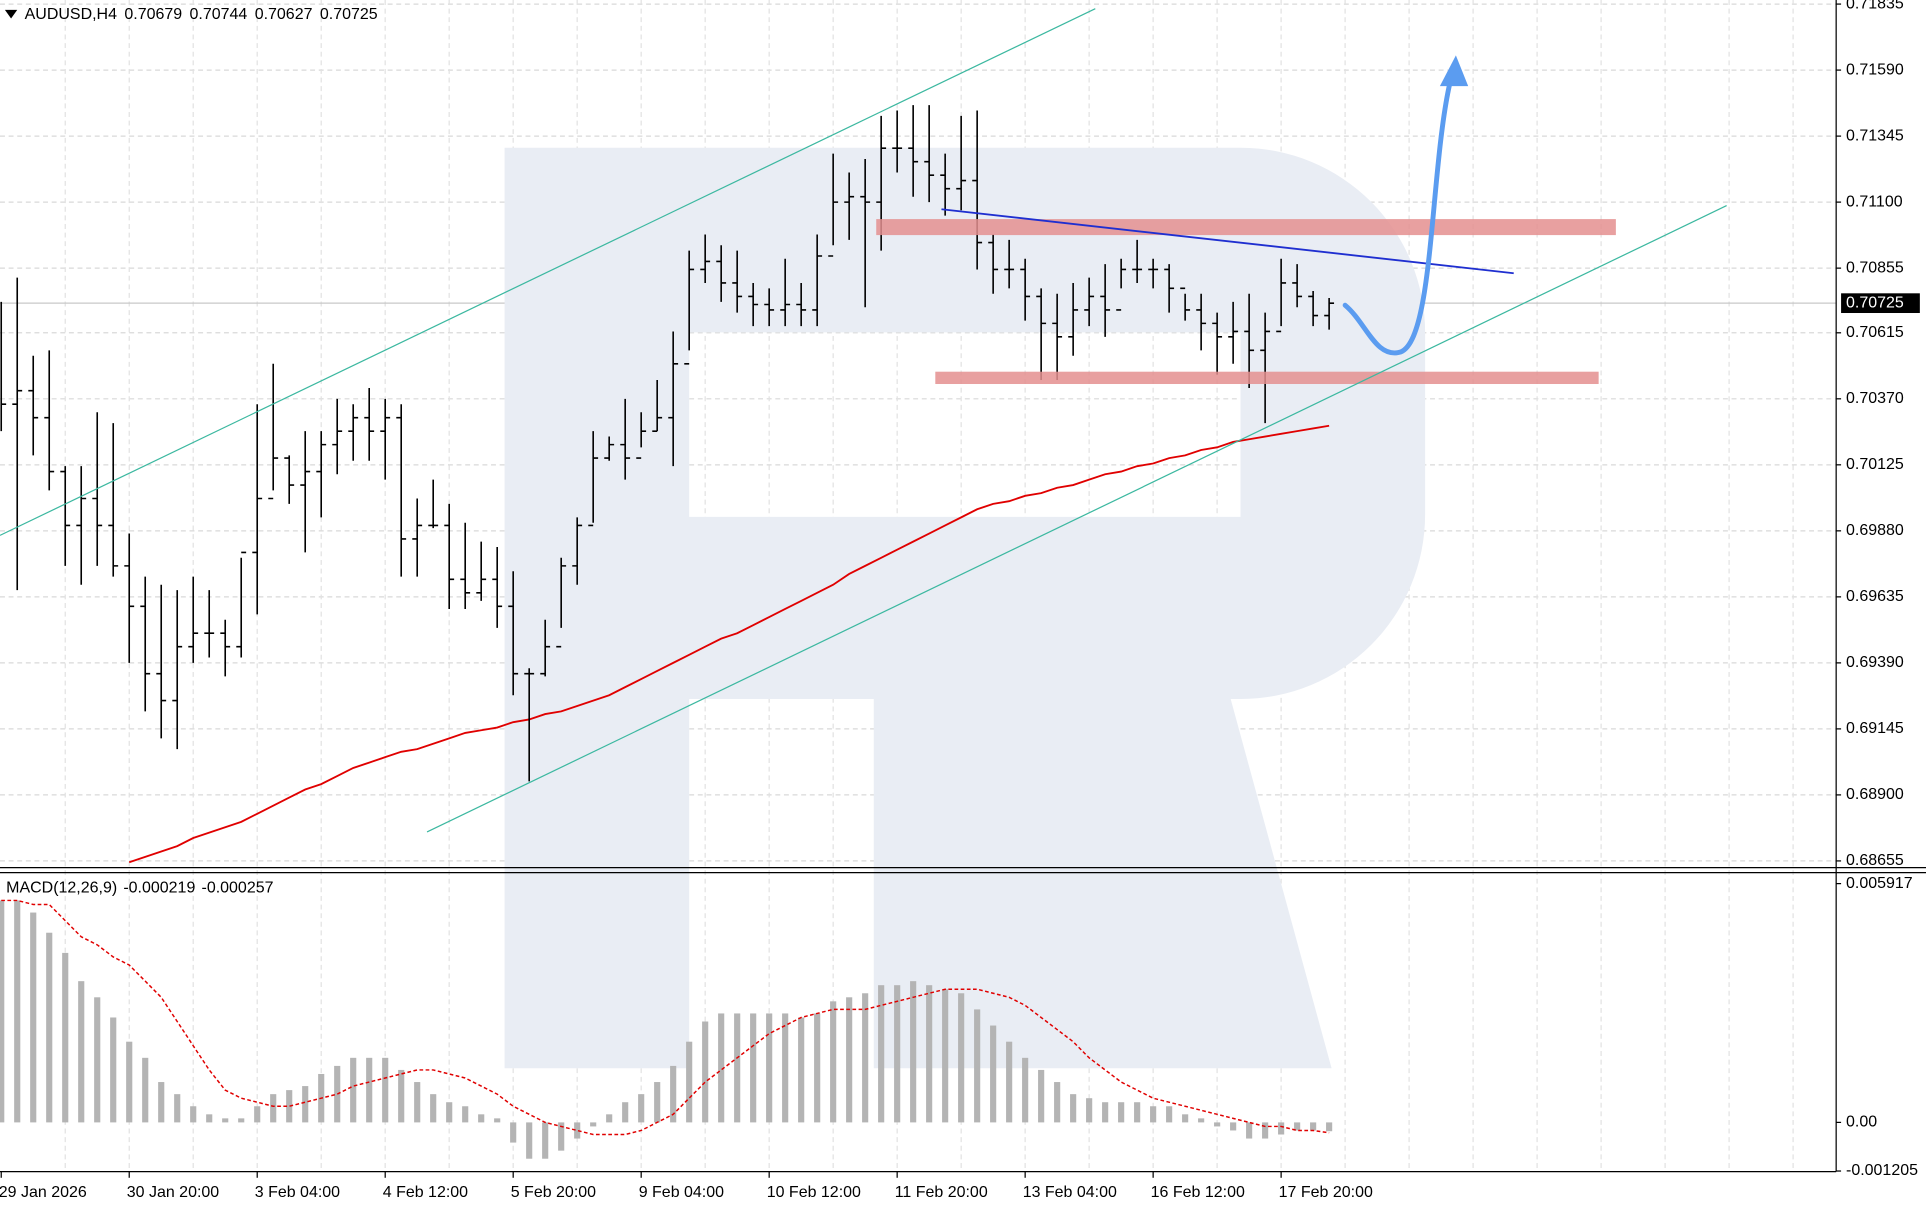 The height and width of the screenshot is (1214, 1926). Describe the element at coordinates (941, 1192) in the screenshot. I see `x-tick-label: 11 Feb 20:00` at that location.